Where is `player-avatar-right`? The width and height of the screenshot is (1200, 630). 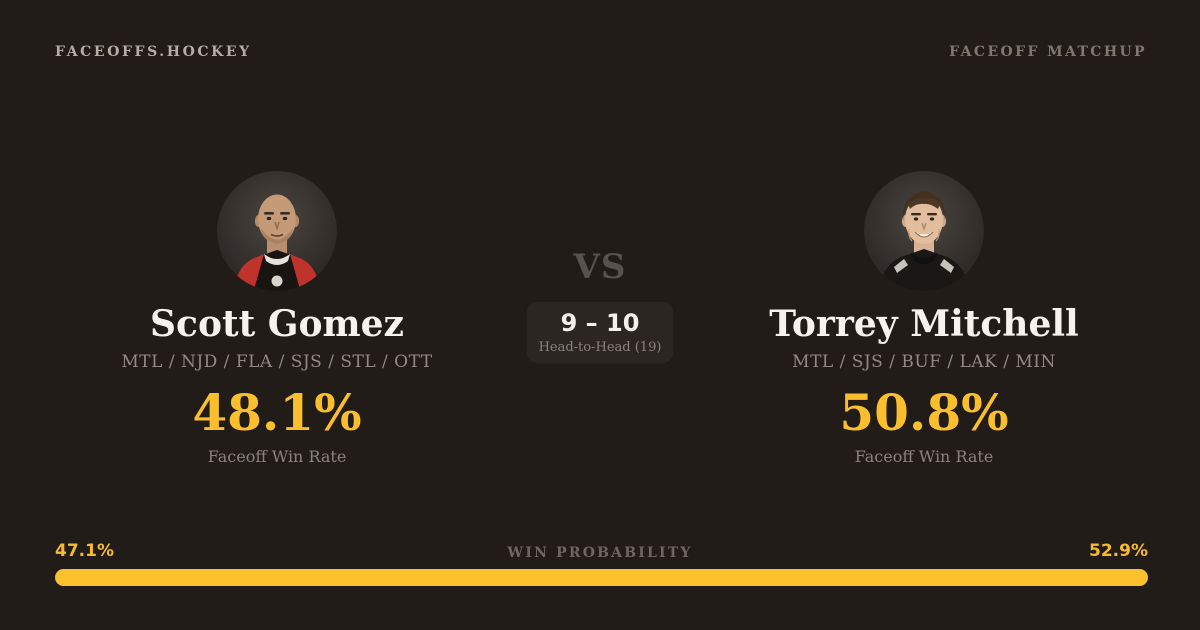 player-avatar-right is located at coordinates (924, 231).